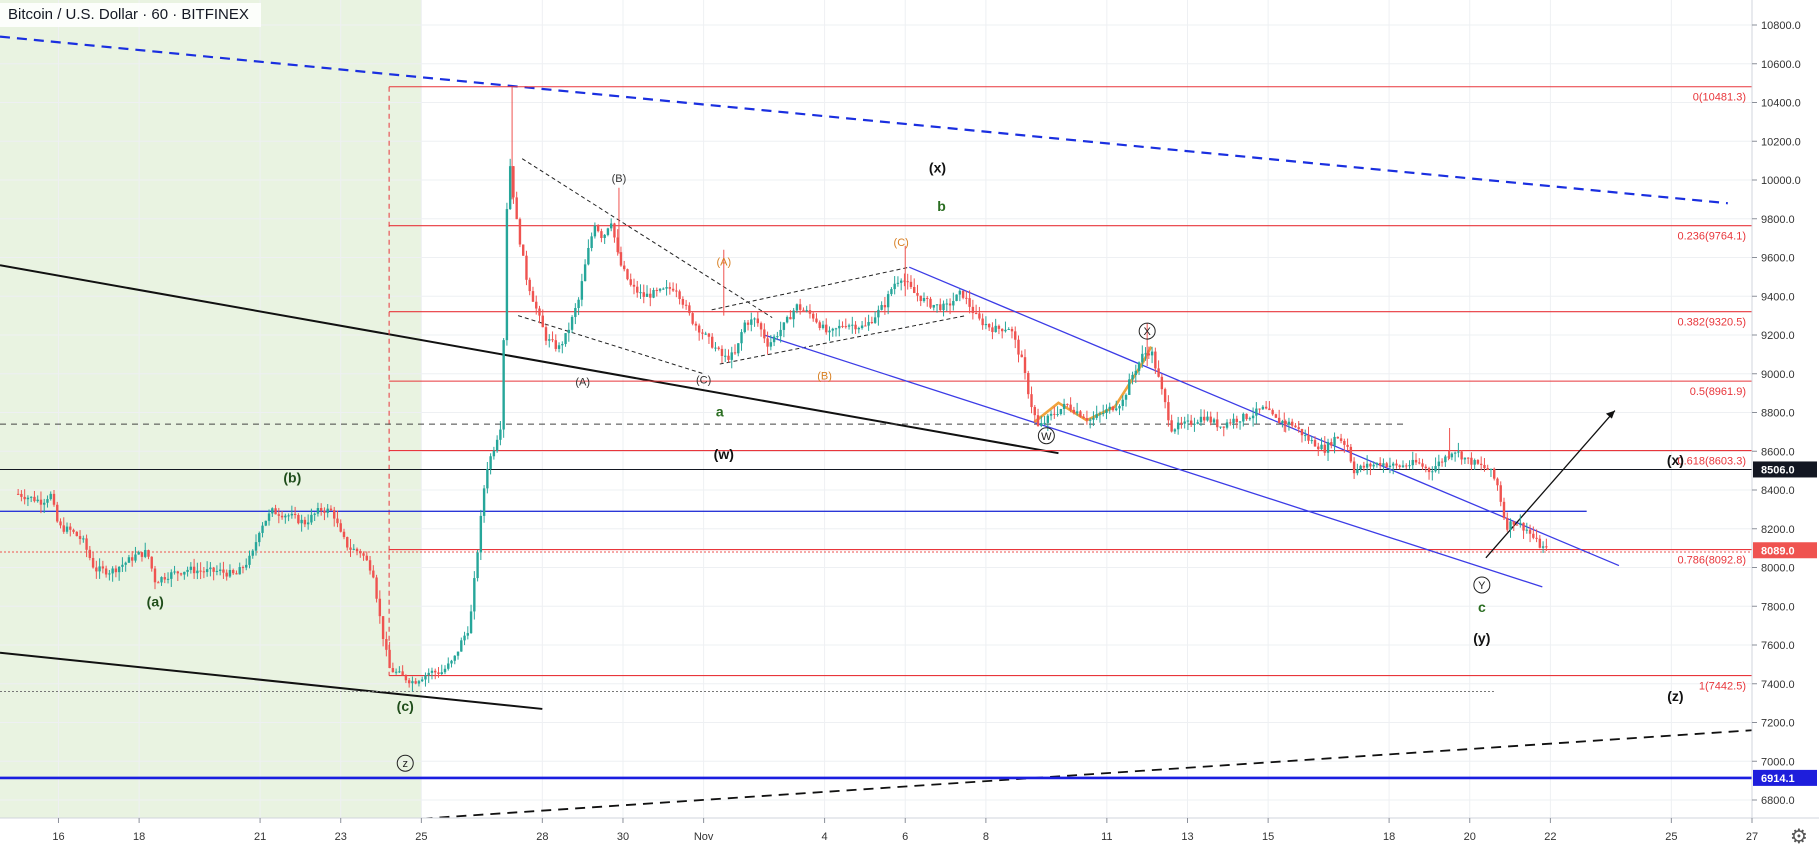  I want to click on wave-circle, so click(405, 763).